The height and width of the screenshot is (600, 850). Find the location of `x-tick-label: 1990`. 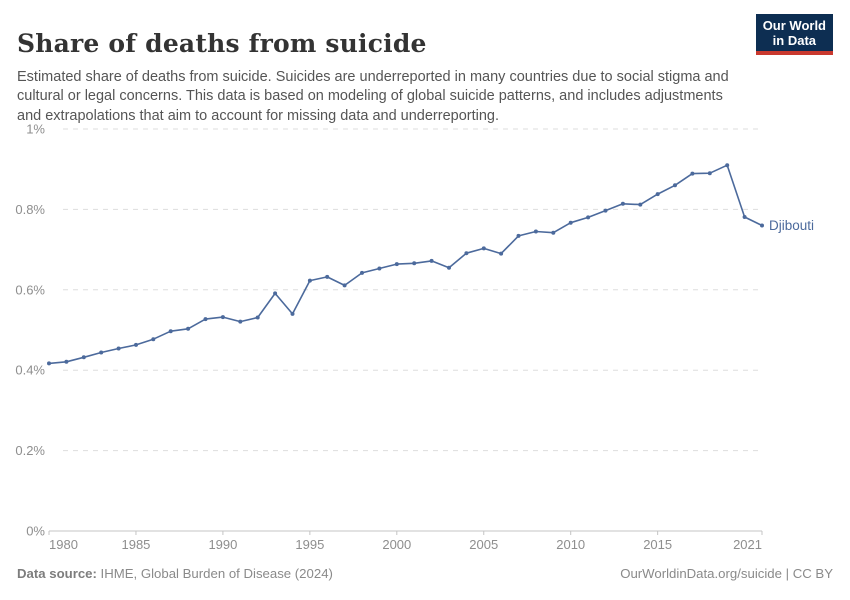

x-tick-label: 1990 is located at coordinates (222, 544).